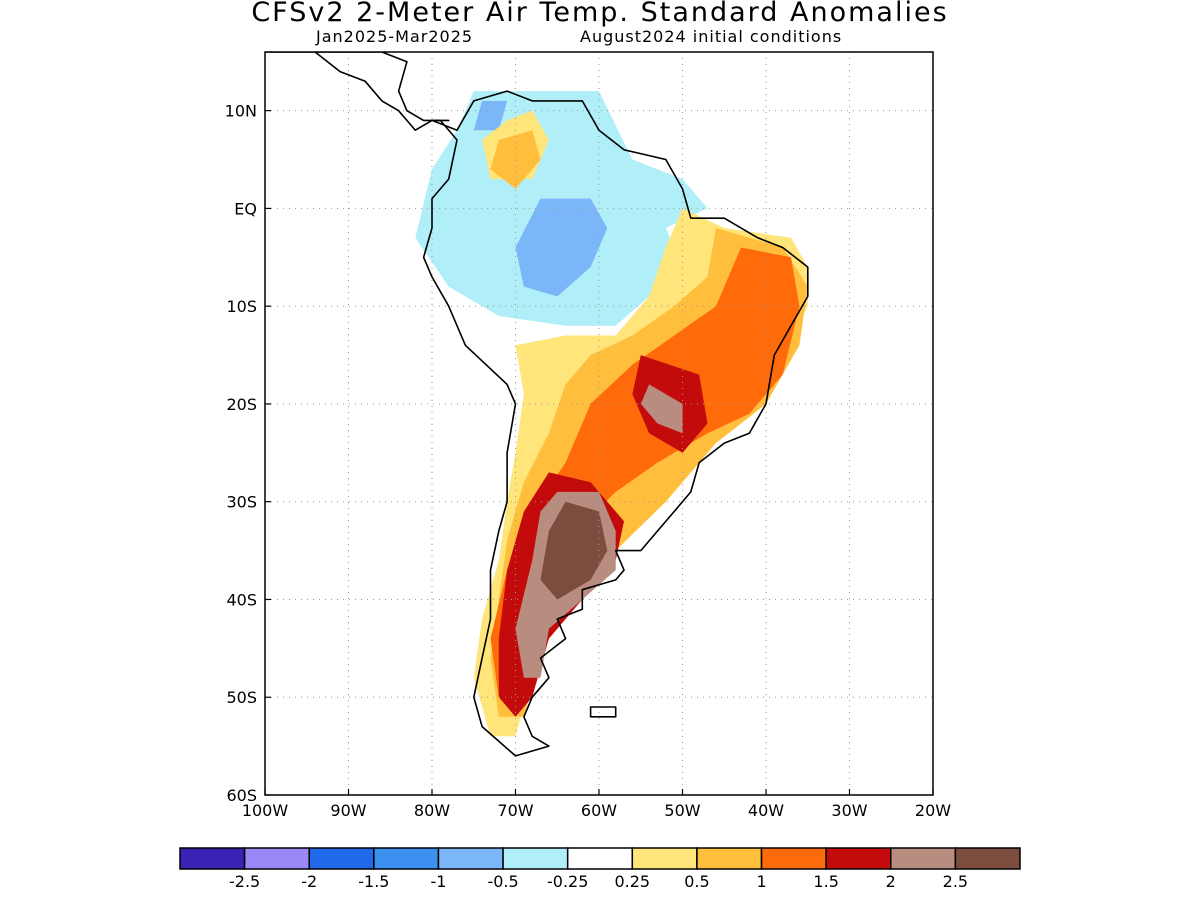 Image resolution: width=1200 pixels, height=900 pixels. Describe the element at coordinates (515, 810) in the screenshot. I see `longitude-tick-label: 70W` at that location.